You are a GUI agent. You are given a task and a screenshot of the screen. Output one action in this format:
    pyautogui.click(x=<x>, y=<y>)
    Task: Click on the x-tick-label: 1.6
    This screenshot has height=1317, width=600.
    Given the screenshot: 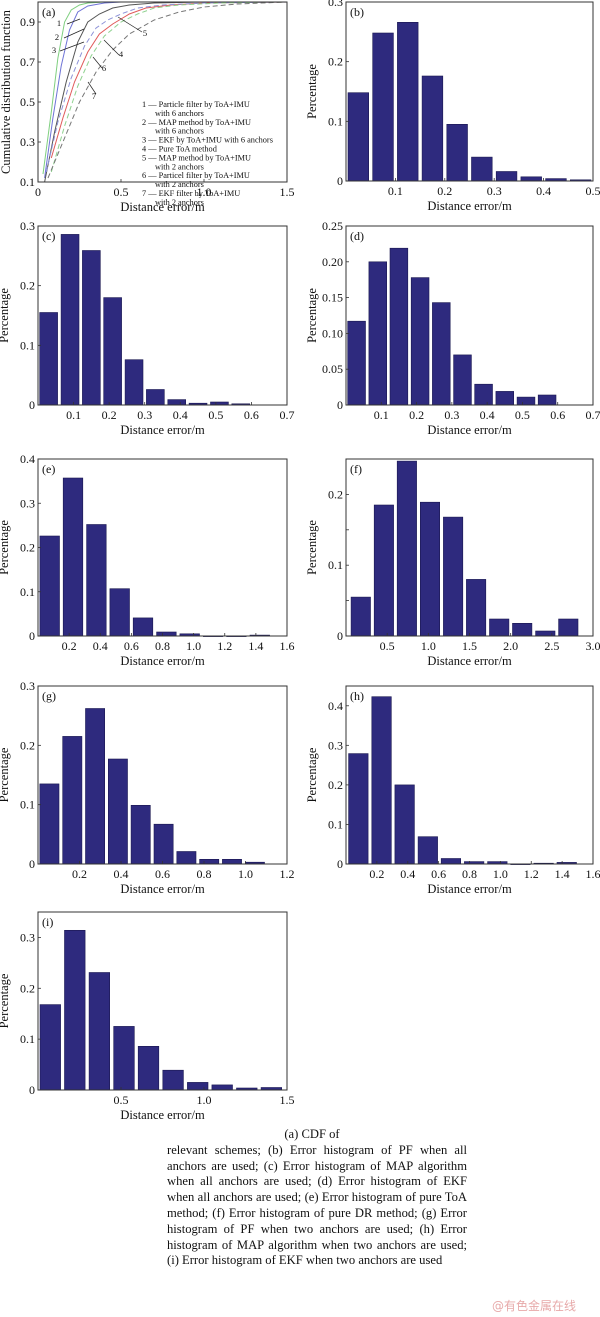 What is the action you would take?
    pyautogui.click(x=287, y=646)
    